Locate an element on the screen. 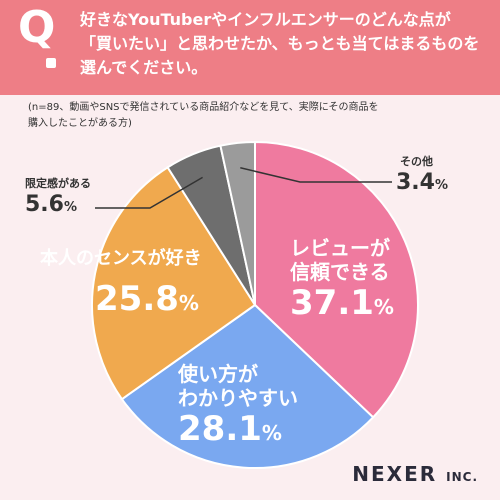  slice-label-4: その他 is located at coordinates (416, 161).